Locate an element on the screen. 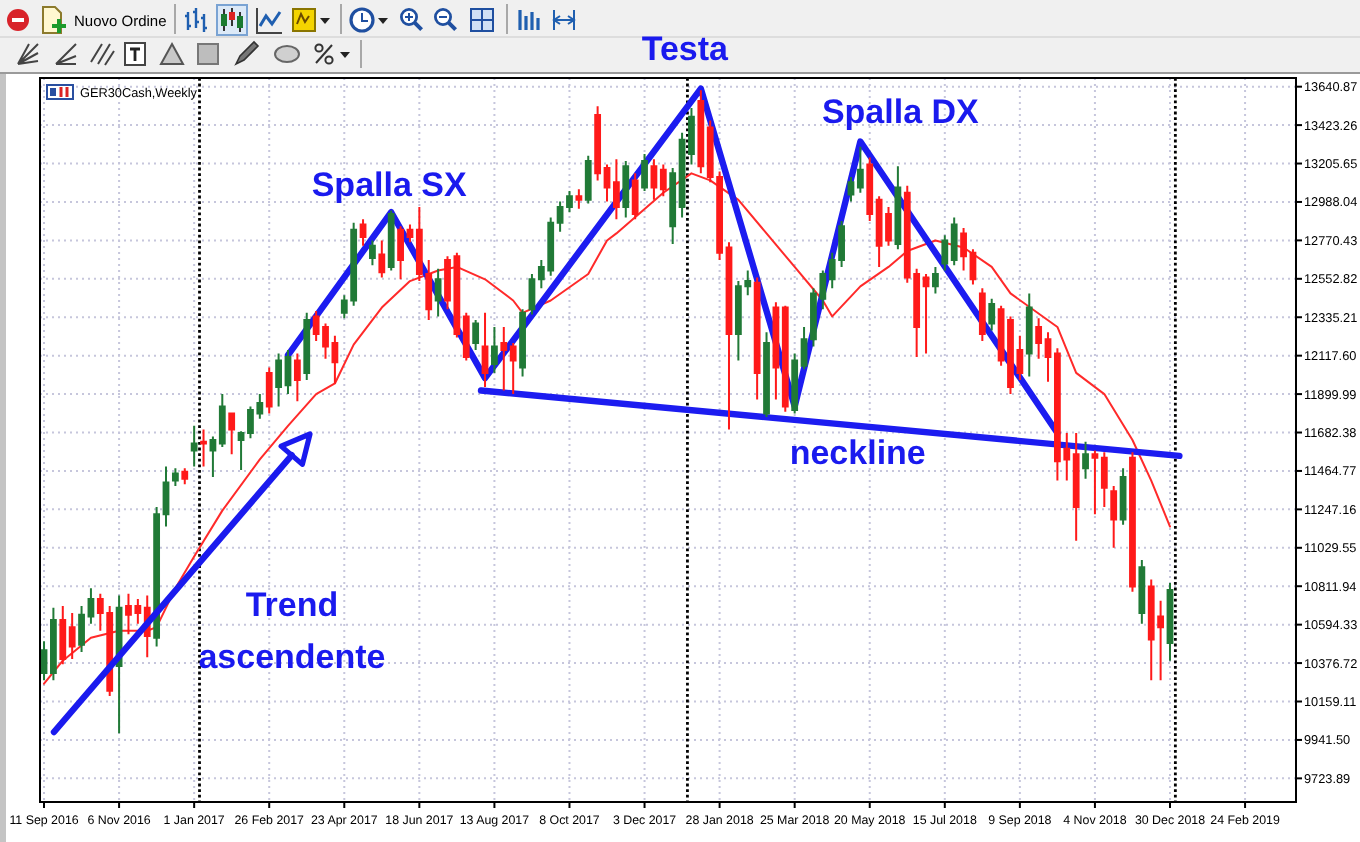 The height and width of the screenshot is (842, 1360). annotation: Testa is located at coordinates (685, 49).